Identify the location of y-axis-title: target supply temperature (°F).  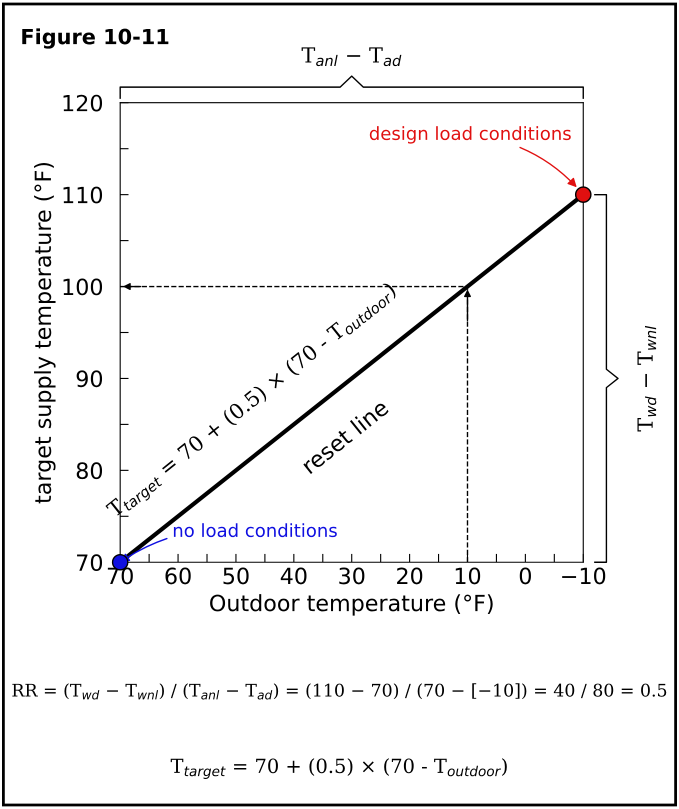
(45, 333).